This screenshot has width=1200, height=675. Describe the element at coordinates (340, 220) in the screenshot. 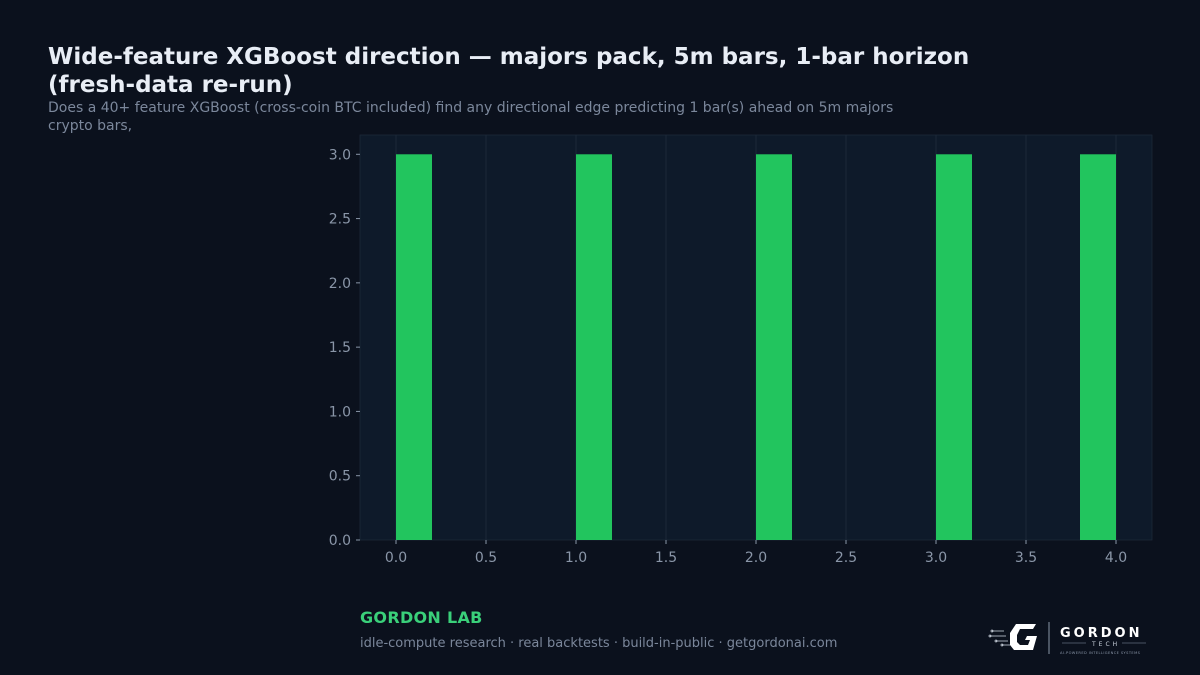

I see `y-tick-label: 2.5` at that location.